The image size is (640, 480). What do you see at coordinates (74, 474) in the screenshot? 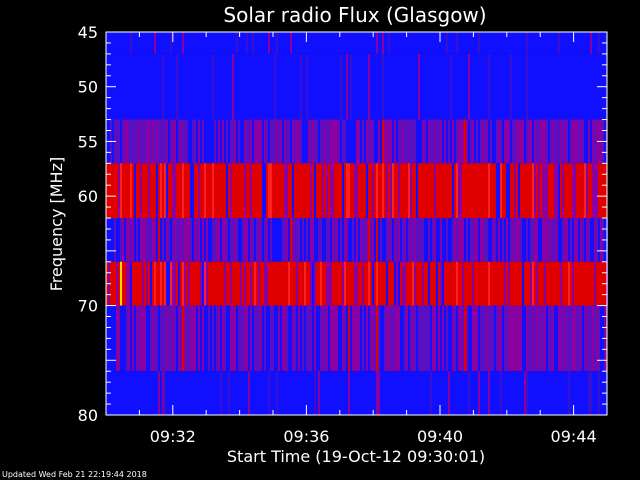
I see `update-timestamp: Updated Wed Feb 21 22:19:44 2018` at bounding box center [74, 474].